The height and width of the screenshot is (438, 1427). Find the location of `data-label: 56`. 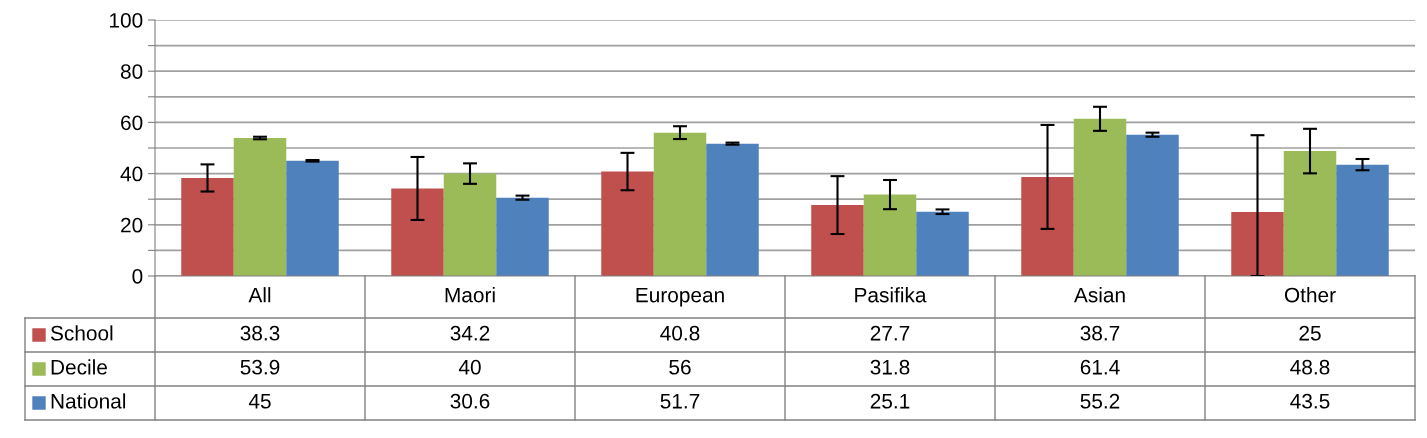

data-label: 56 is located at coordinates (680, 367).